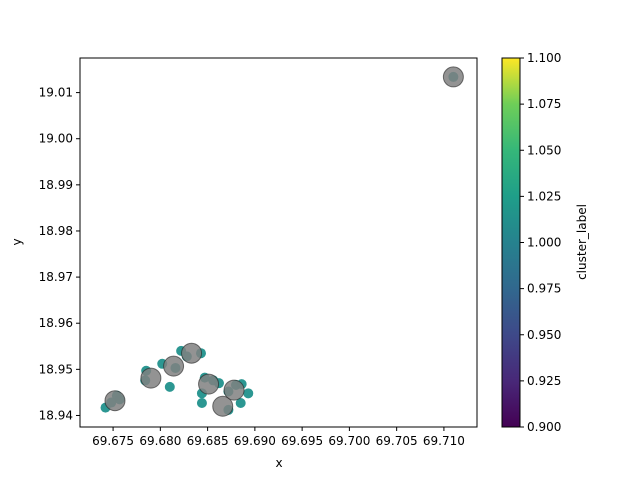 Image resolution: width=640 pixels, height=480 pixels. Describe the element at coordinates (17, 241) in the screenshot. I see `y-axis-label: y` at that location.